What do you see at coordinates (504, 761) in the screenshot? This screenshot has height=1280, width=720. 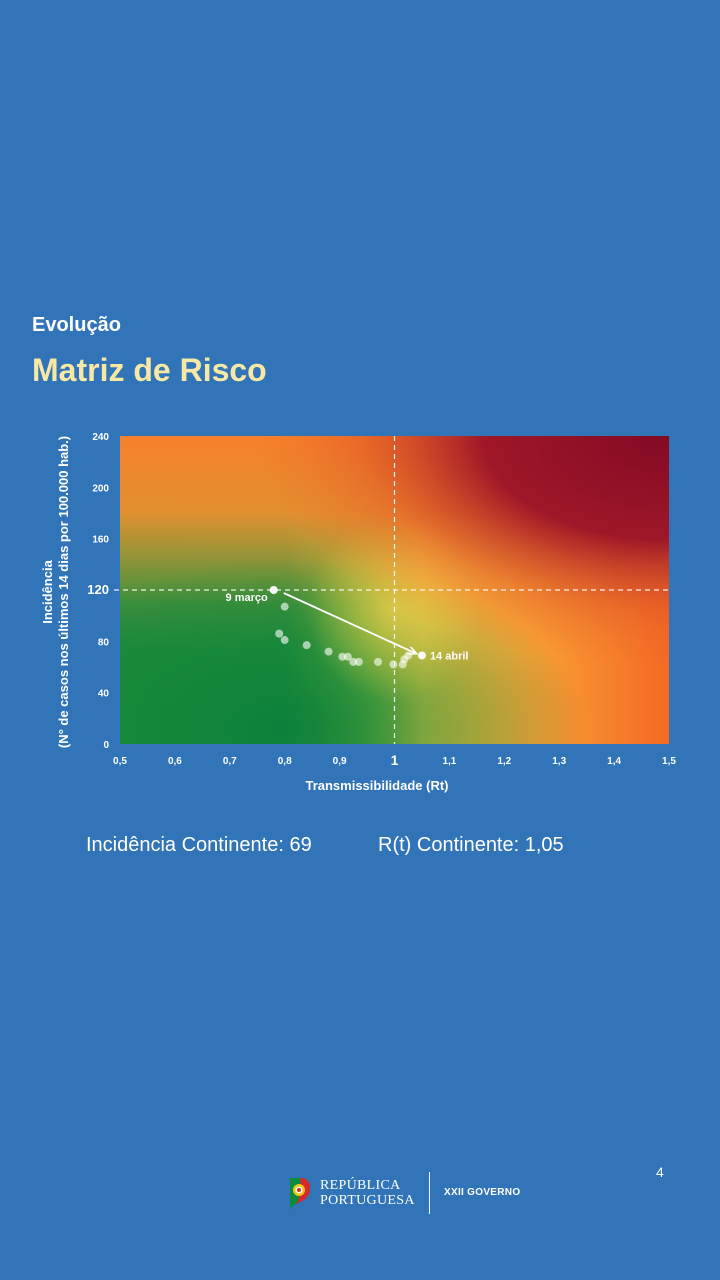 I see `x-tick-label: 1,2` at bounding box center [504, 761].